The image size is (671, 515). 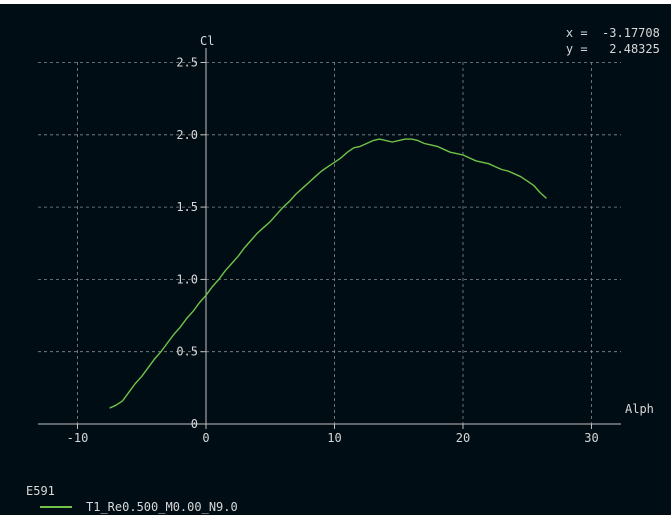 What do you see at coordinates (132, 499) in the screenshot?
I see `legend: E591 T1_Re0.500_M0.00_N9.0` at bounding box center [132, 499].